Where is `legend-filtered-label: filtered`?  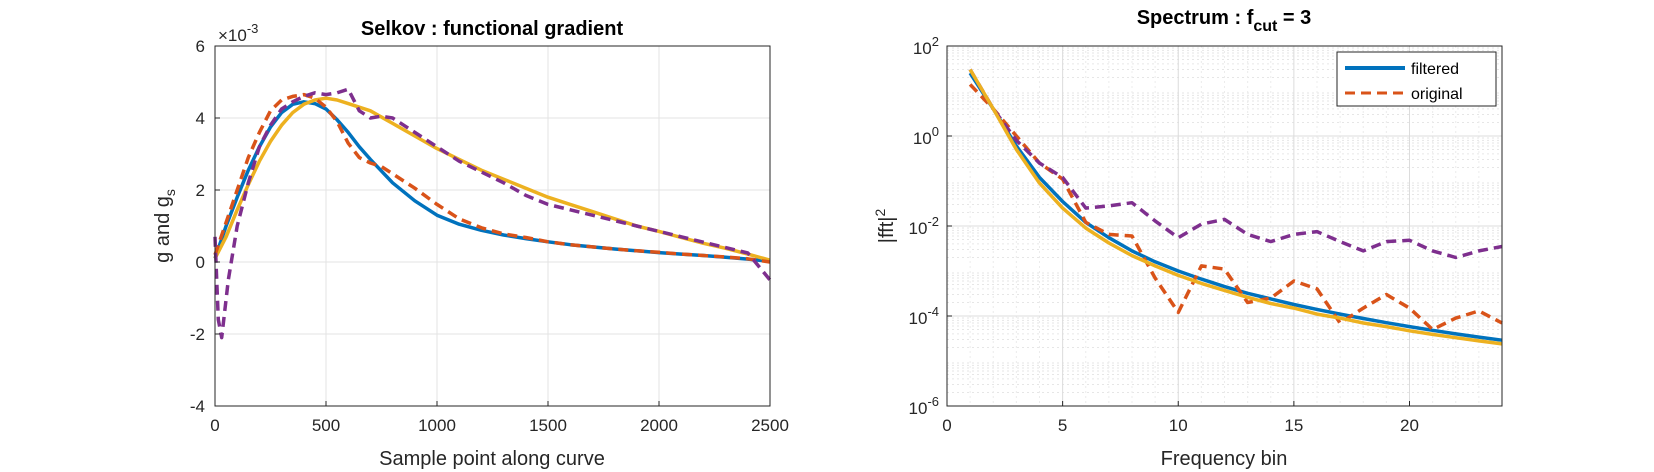
legend-filtered-label: filtered is located at coordinates (1435, 69).